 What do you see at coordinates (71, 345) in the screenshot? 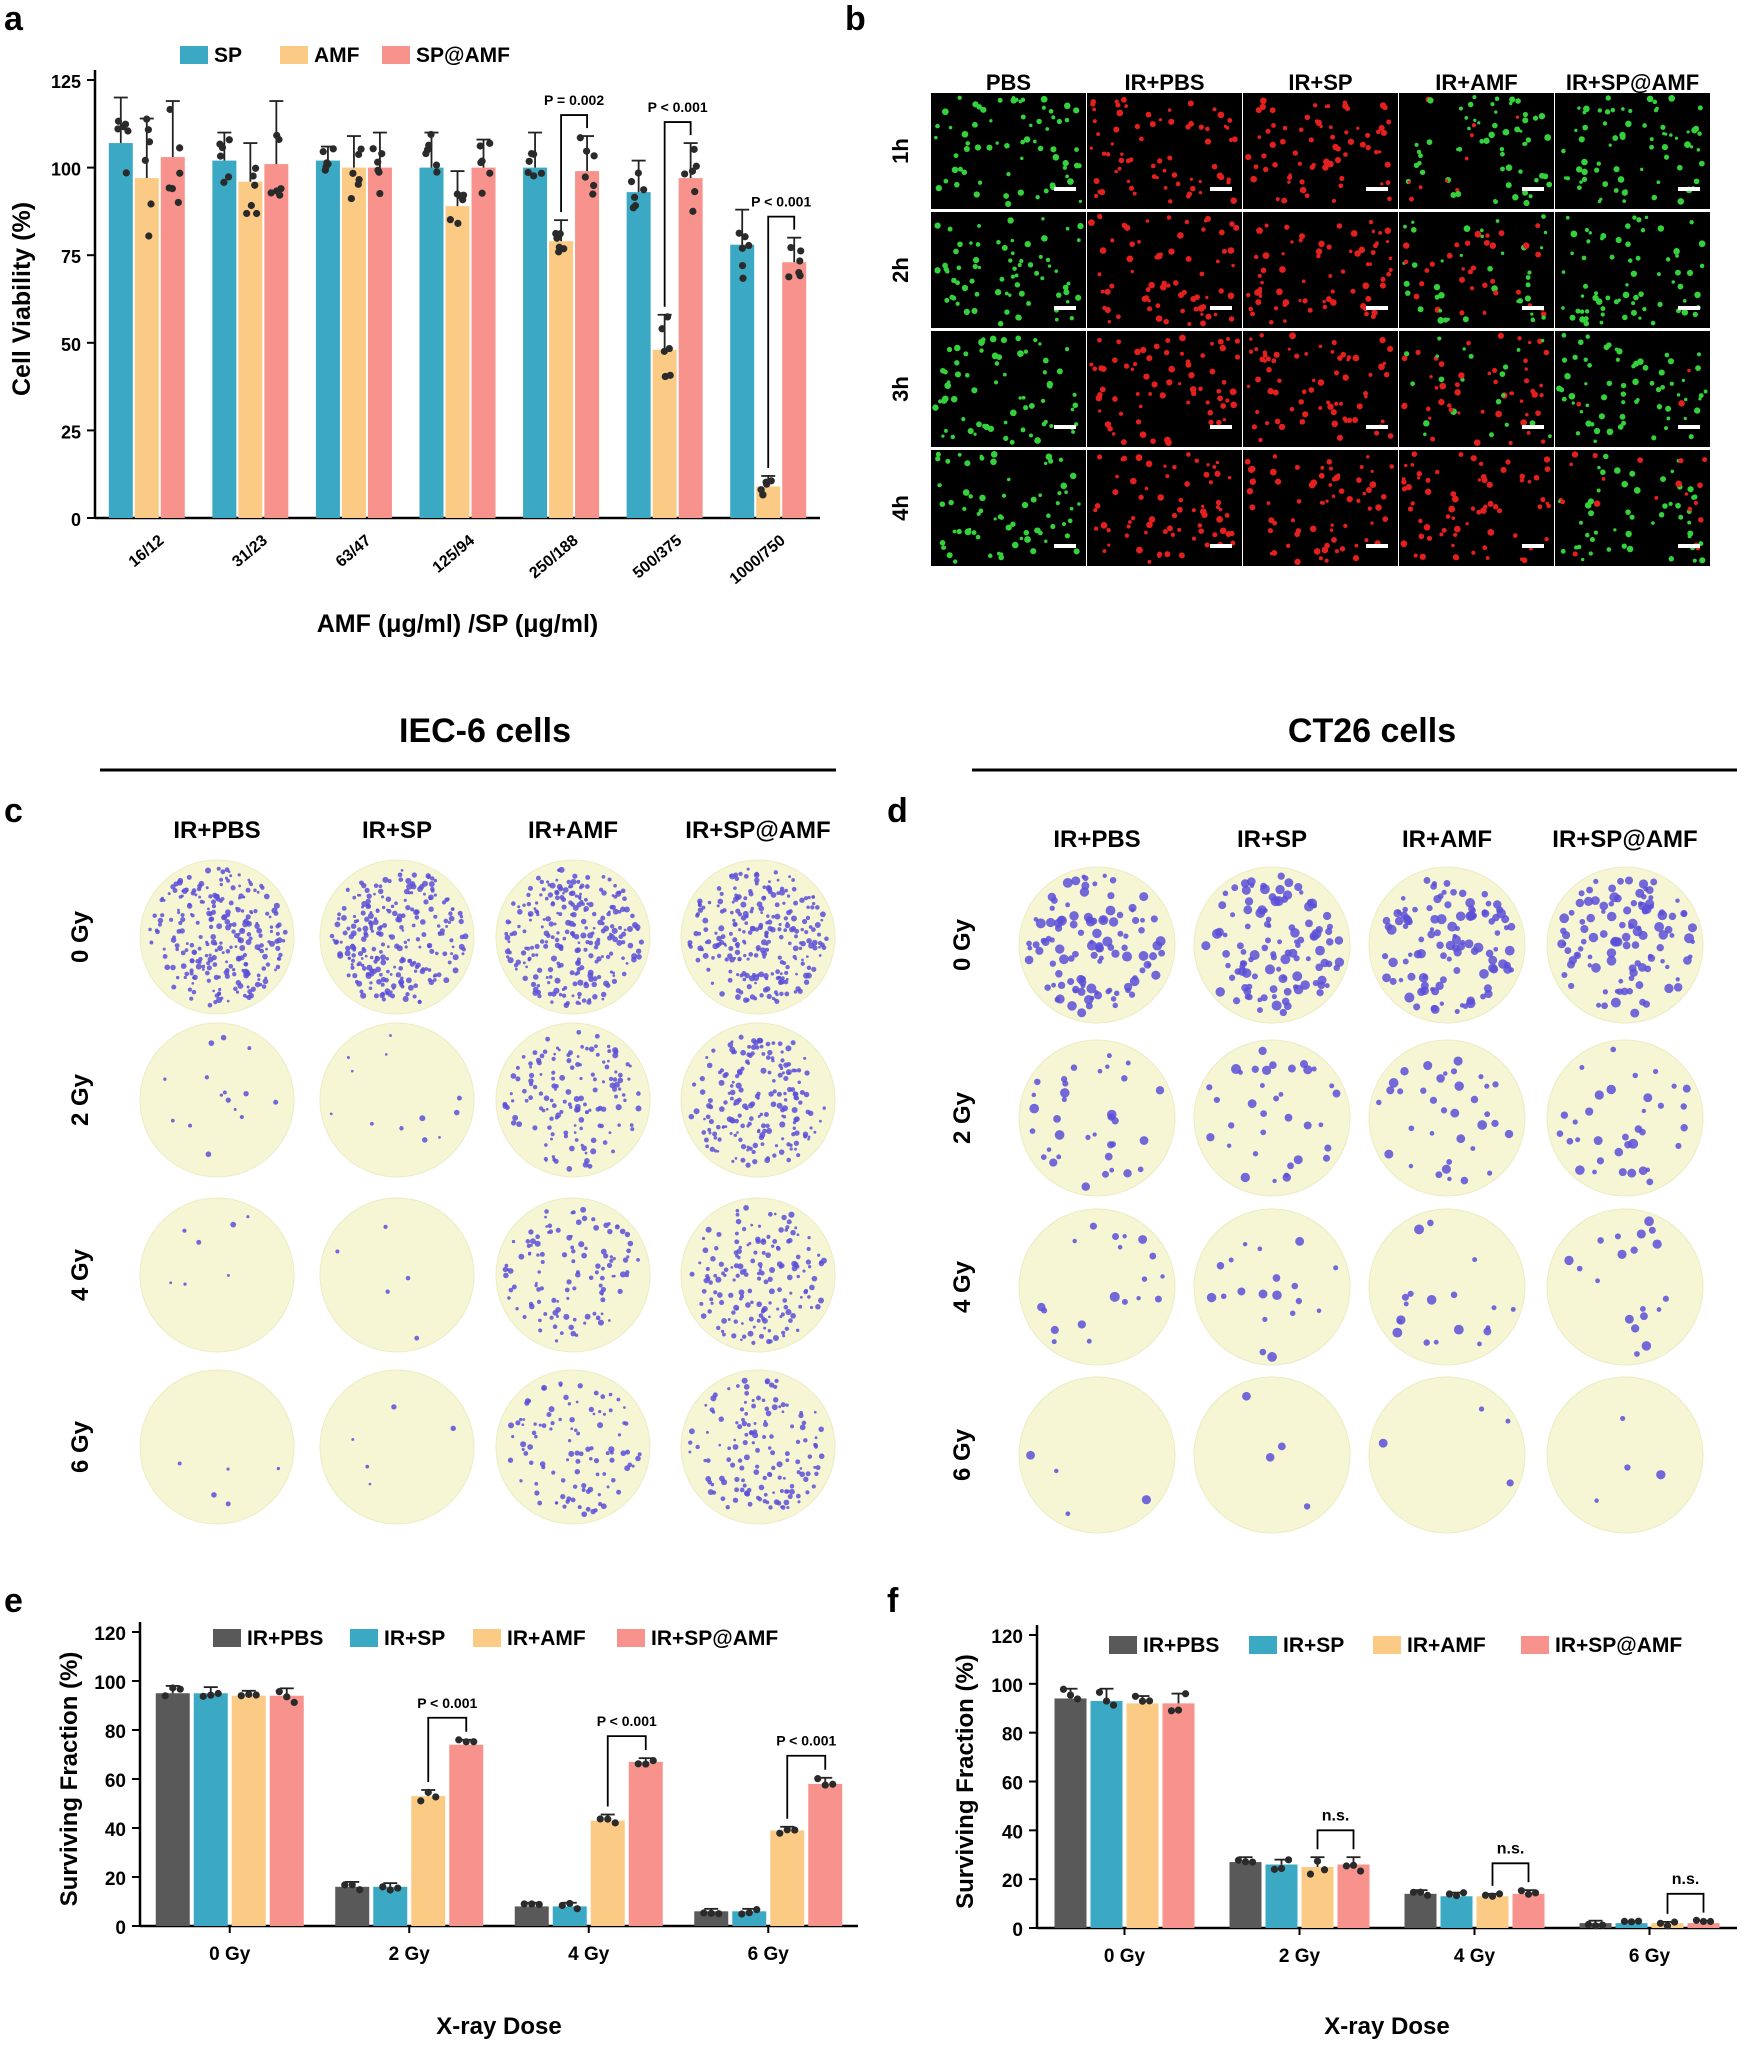
I see `y-tick-label: 50` at bounding box center [71, 345].